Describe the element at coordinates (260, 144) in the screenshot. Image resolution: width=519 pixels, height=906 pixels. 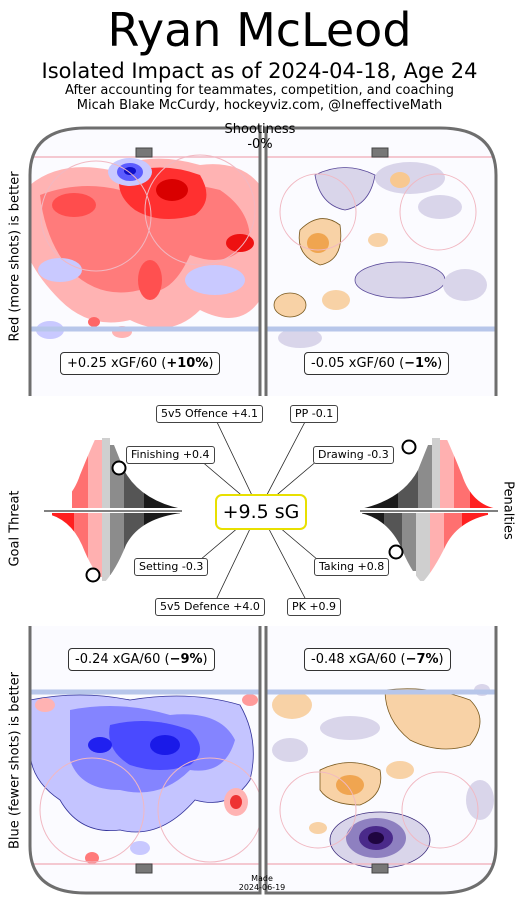
I see `shootiness-value: -0%` at that location.